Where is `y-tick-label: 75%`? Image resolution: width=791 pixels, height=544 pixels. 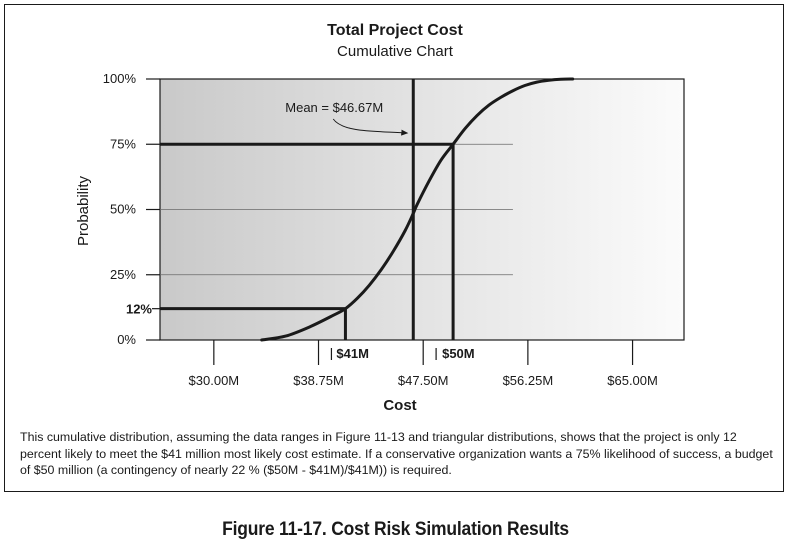
y-tick-label: 75% is located at coordinates (123, 143).